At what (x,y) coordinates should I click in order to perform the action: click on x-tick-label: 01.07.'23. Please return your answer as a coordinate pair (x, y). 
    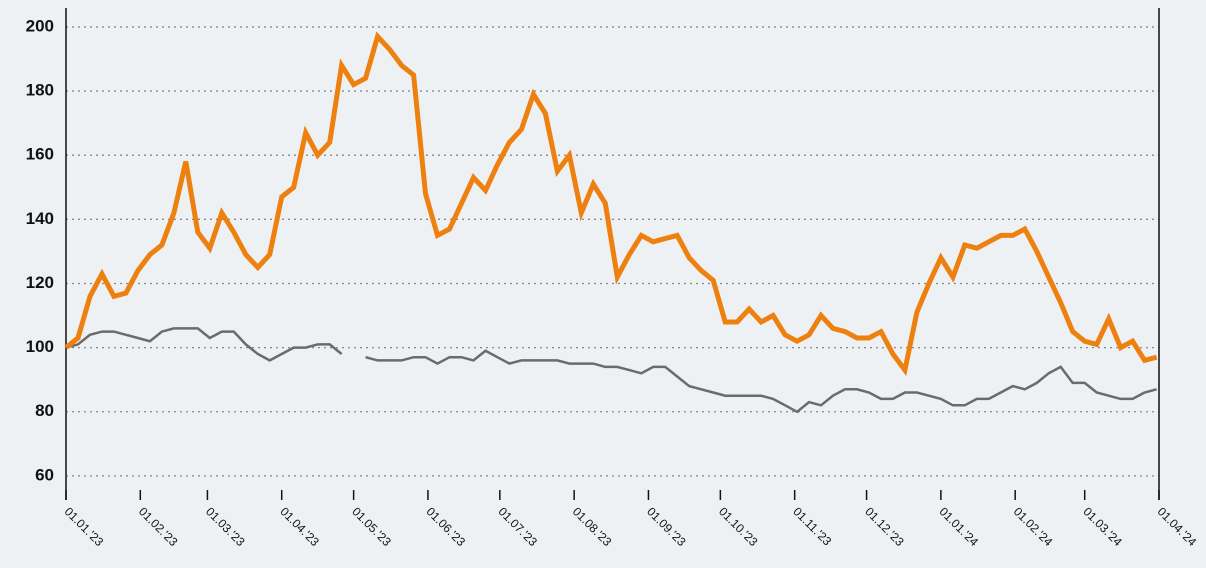
    Looking at the image, I should click on (517, 526).